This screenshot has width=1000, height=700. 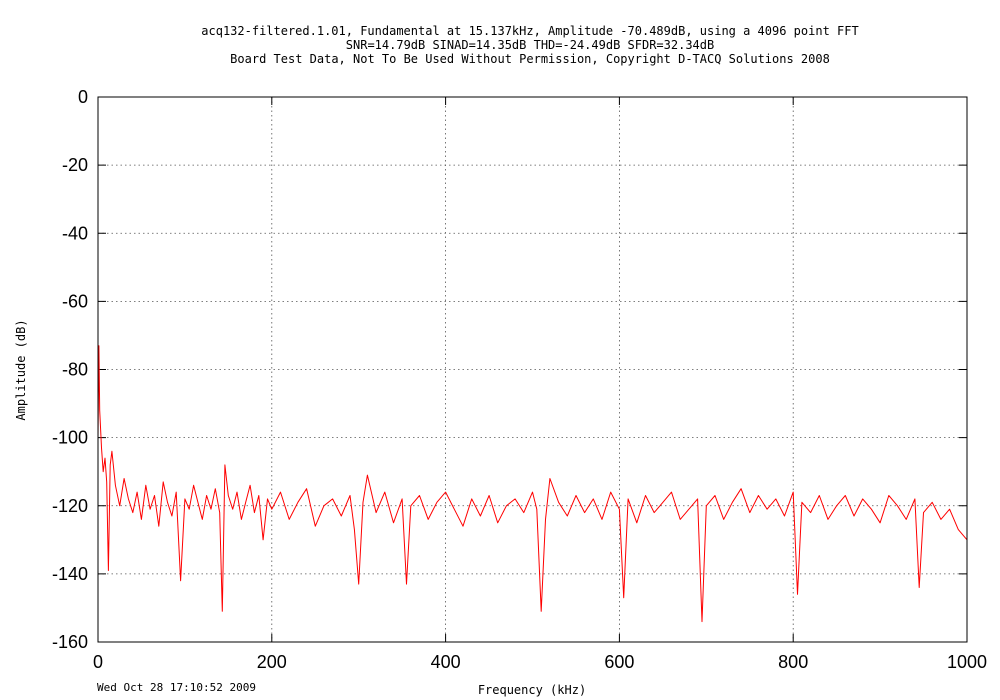 What do you see at coordinates (98, 662) in the screenshot?
I see `x-tick-label: 0` at bounding box center [98, 662].